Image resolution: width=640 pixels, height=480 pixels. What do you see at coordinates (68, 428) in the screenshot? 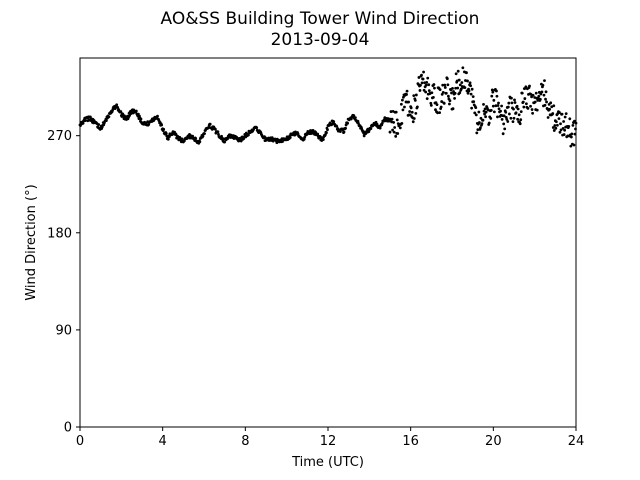
I see `y-tick-label: 0` at bounding box center [68, 428].